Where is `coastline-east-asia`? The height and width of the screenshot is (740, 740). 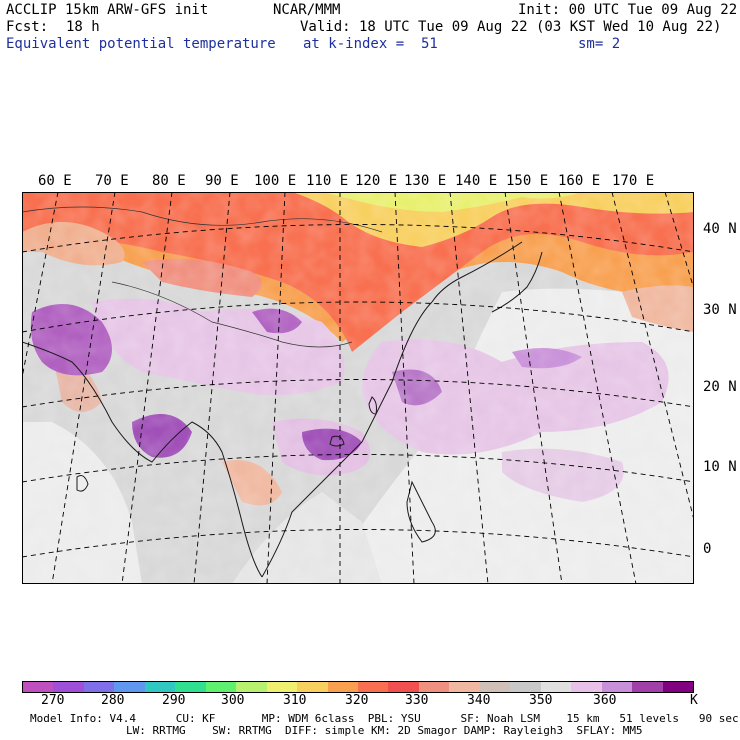 coastline-east-asia is located at coordinates (347, 439).